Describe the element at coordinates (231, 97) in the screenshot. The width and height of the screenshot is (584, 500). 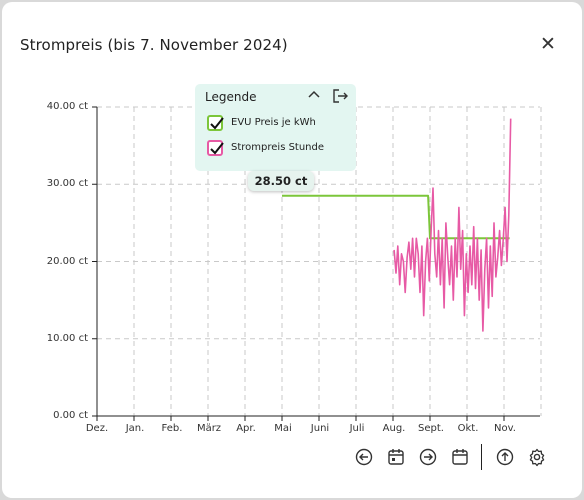
I see `legend-title: Legende` at that location.